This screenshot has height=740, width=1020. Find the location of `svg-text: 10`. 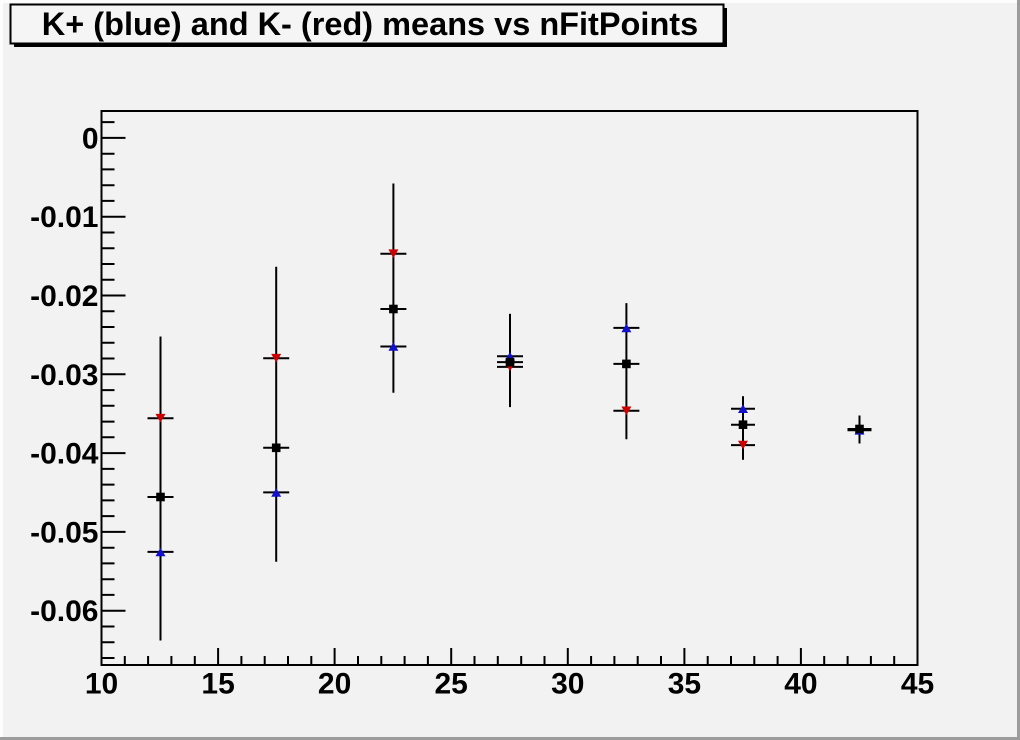

svg-text: 10 is located at coordinates (101, 684).